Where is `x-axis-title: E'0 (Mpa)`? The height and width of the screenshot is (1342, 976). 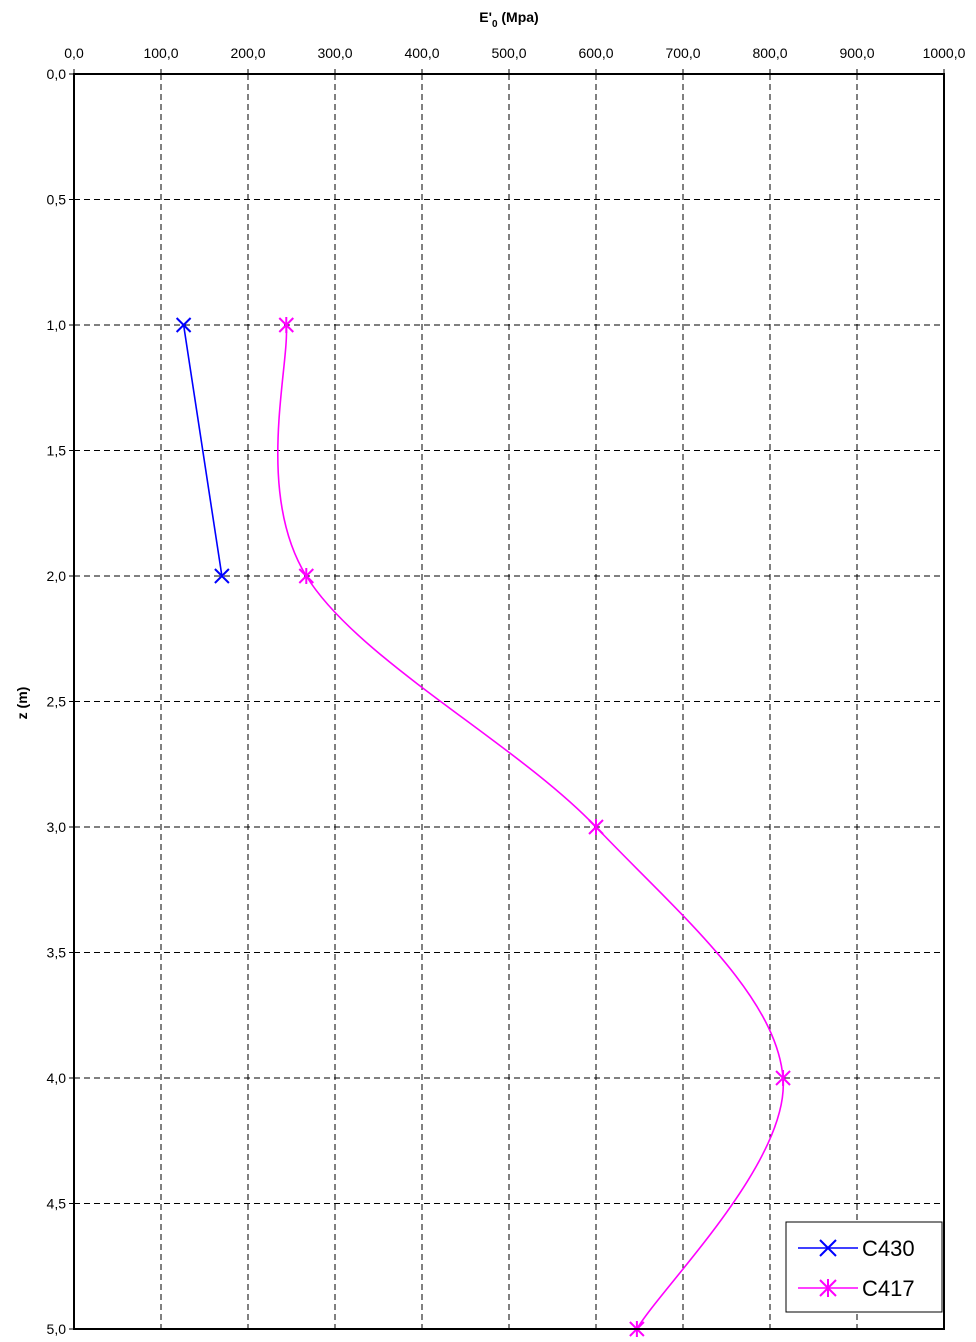 x-axis-title: E'0 (Mpa) is located at coordinates (508, 19).